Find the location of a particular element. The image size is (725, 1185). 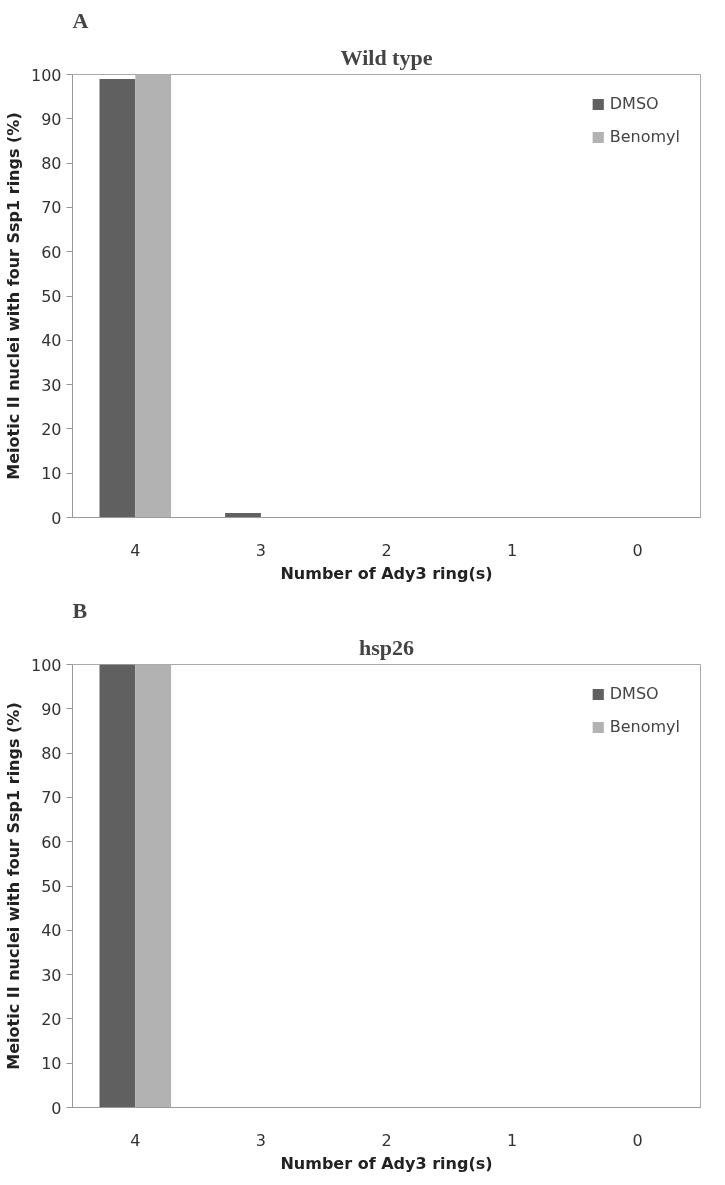

text: B is located at coordinates (80, 610).